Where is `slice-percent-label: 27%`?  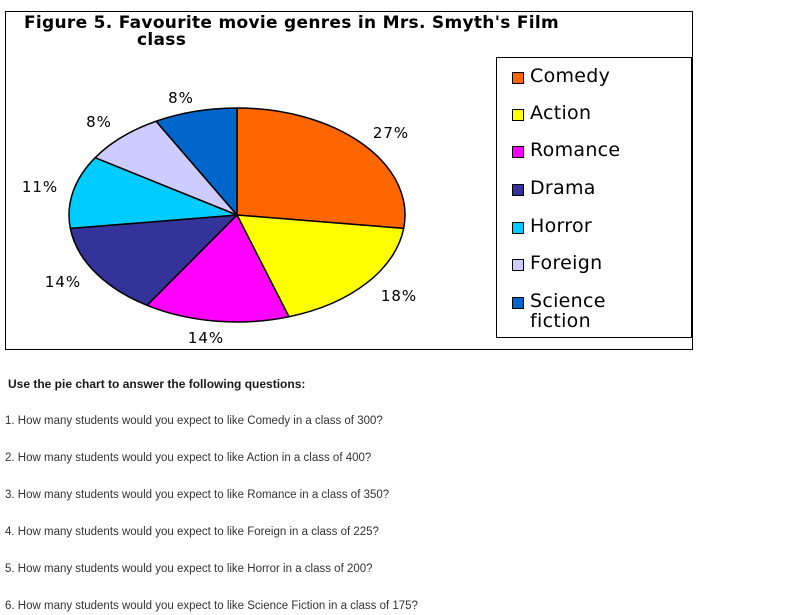
slice-percent-label: 27% is located at coordinates (391, 133).